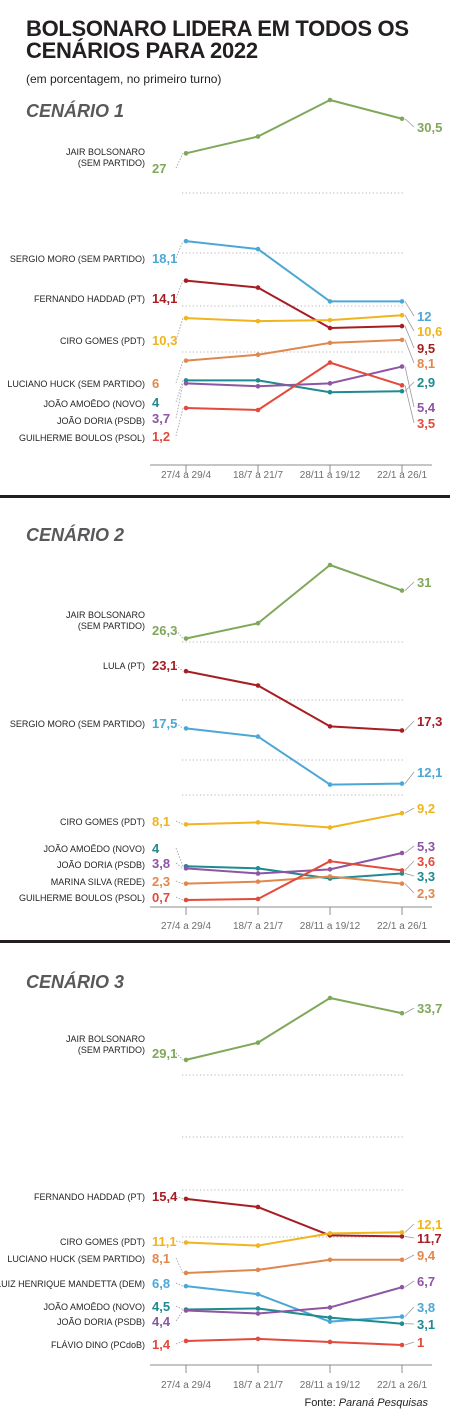 This screenshot has height=1420, width=450. What do you see at coordinates (426, 1255) in the screenshot?
I see `last-value-label: 9,4` at bounding box center [426, 1255].